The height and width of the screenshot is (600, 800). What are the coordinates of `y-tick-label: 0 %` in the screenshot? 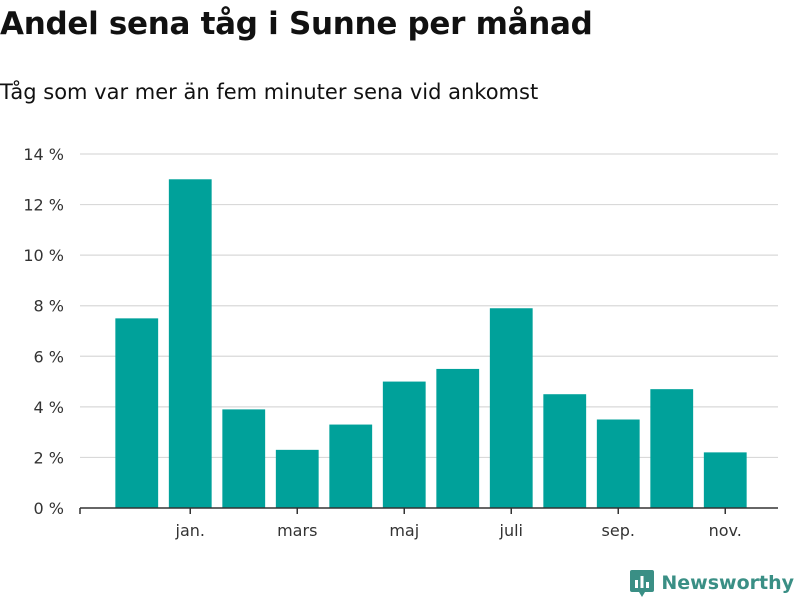 It's located at (49, 508).